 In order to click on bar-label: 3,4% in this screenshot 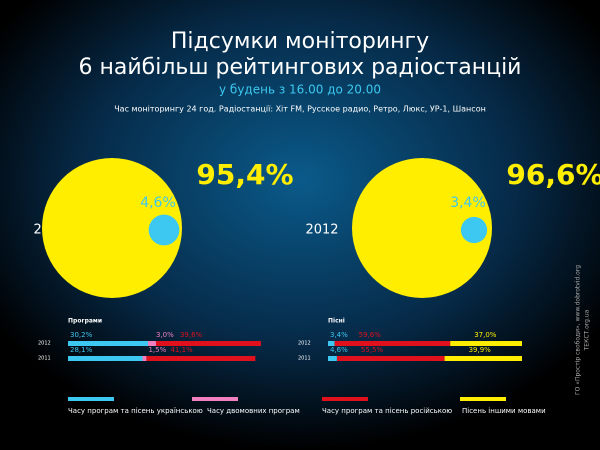, I will do `click(339, 335)`.